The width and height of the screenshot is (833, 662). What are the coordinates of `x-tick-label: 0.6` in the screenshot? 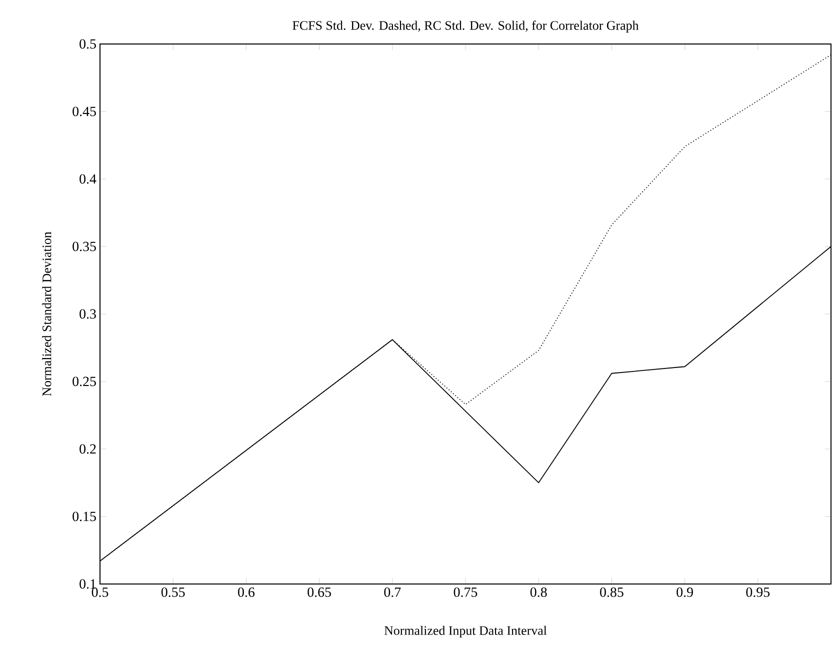 It's located at (246, 592).